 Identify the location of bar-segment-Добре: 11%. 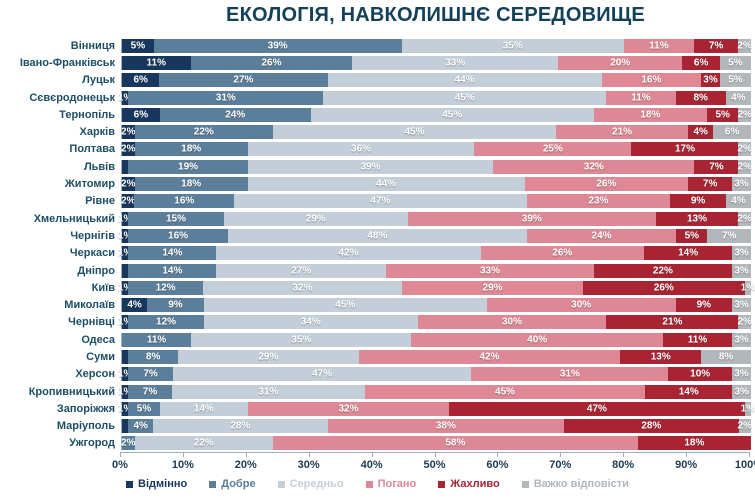
(157, 339).